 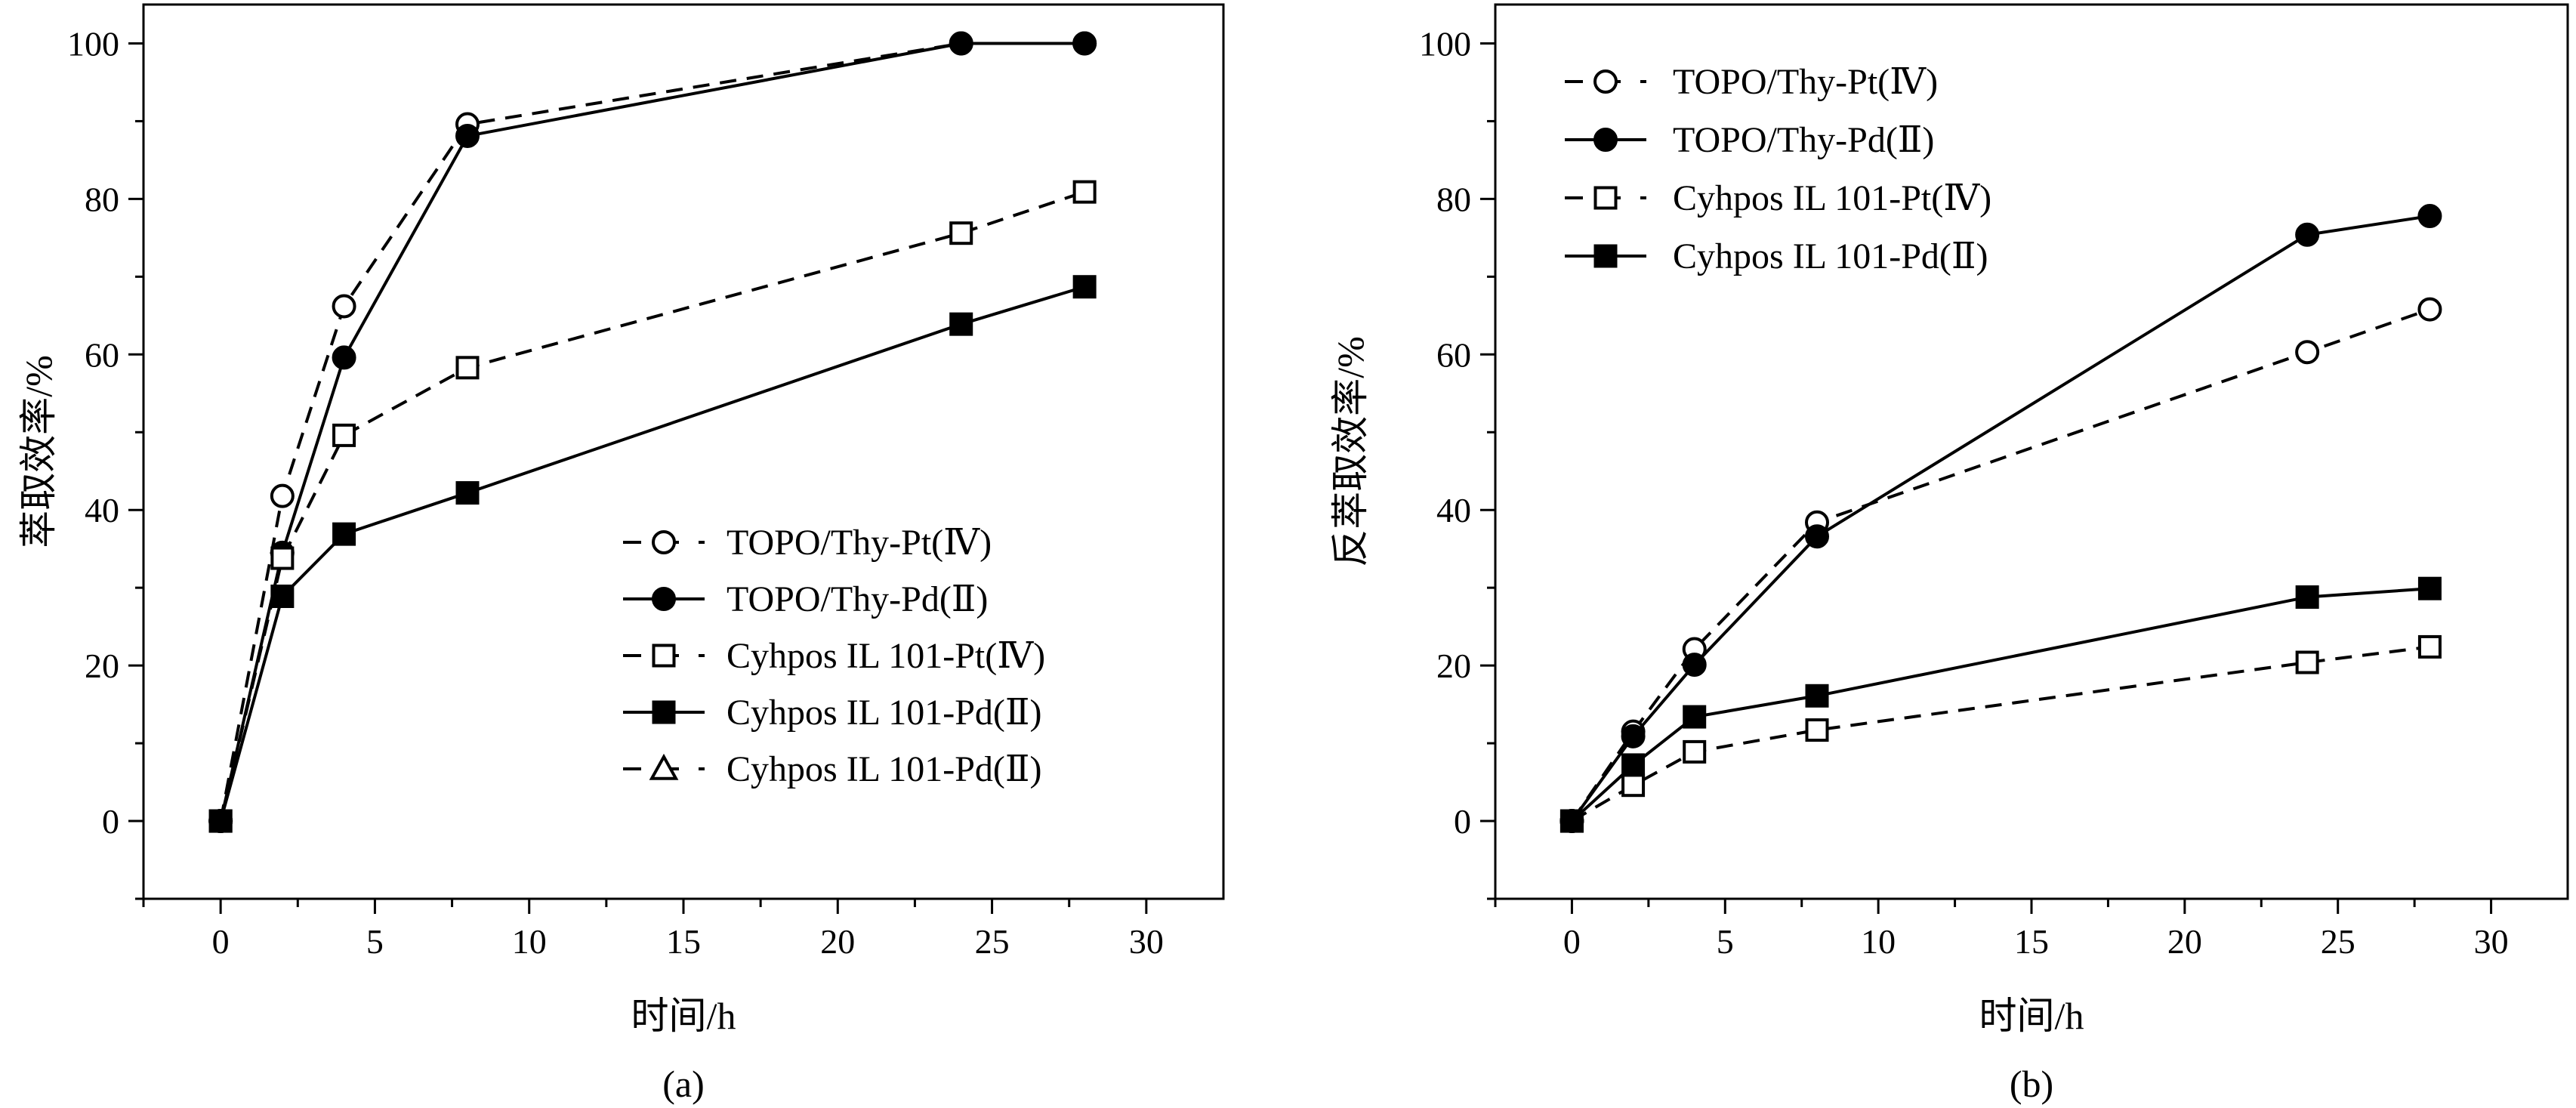 I want to click on legend-entry-4: Cyhpos IL 101-Pd(Ⅱ), so click(x=884, y=769).